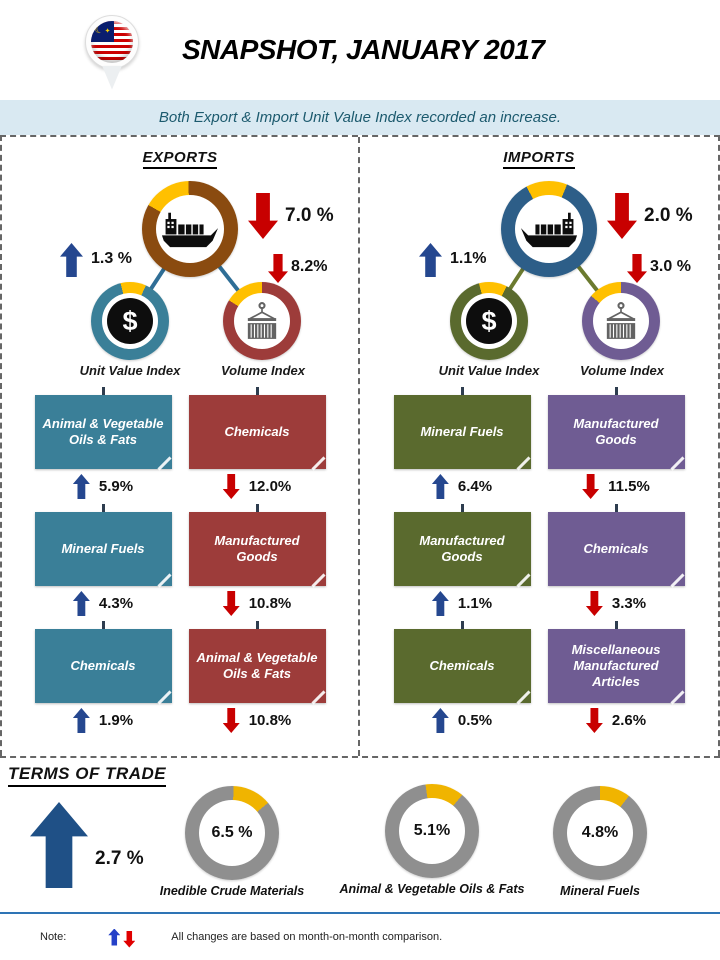 The width and height of the screenshot is (720, 960). Describe the element at coordinates (475, 603) in the screenshot. I see `change-value: 1.1%` at that location.